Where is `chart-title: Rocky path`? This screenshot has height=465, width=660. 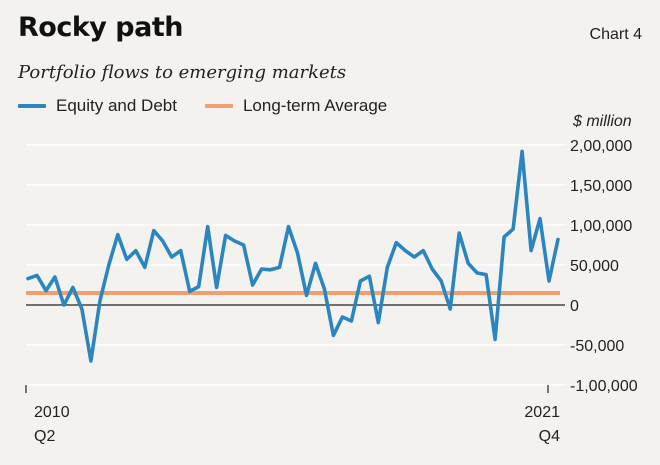
chart-title: Rocky path is located at coordinates (100, 27).